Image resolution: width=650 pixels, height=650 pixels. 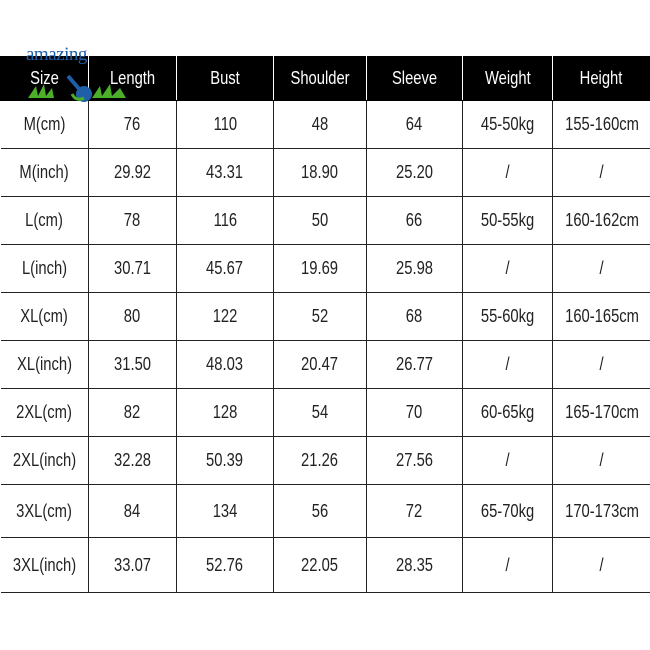 I want to click on column-header-length: Length, so click(x=132, y=78).